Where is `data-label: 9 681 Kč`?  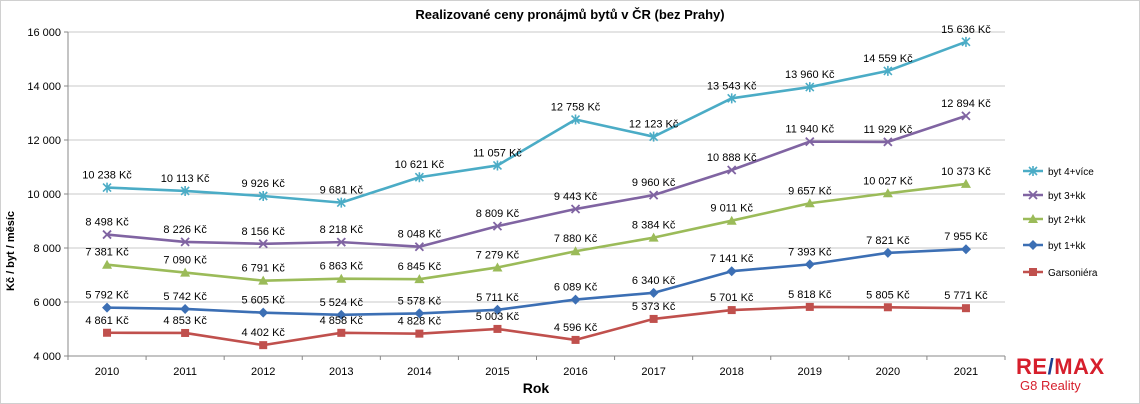
data-label: 9 681 Kč is located at coordinates (342, 191).